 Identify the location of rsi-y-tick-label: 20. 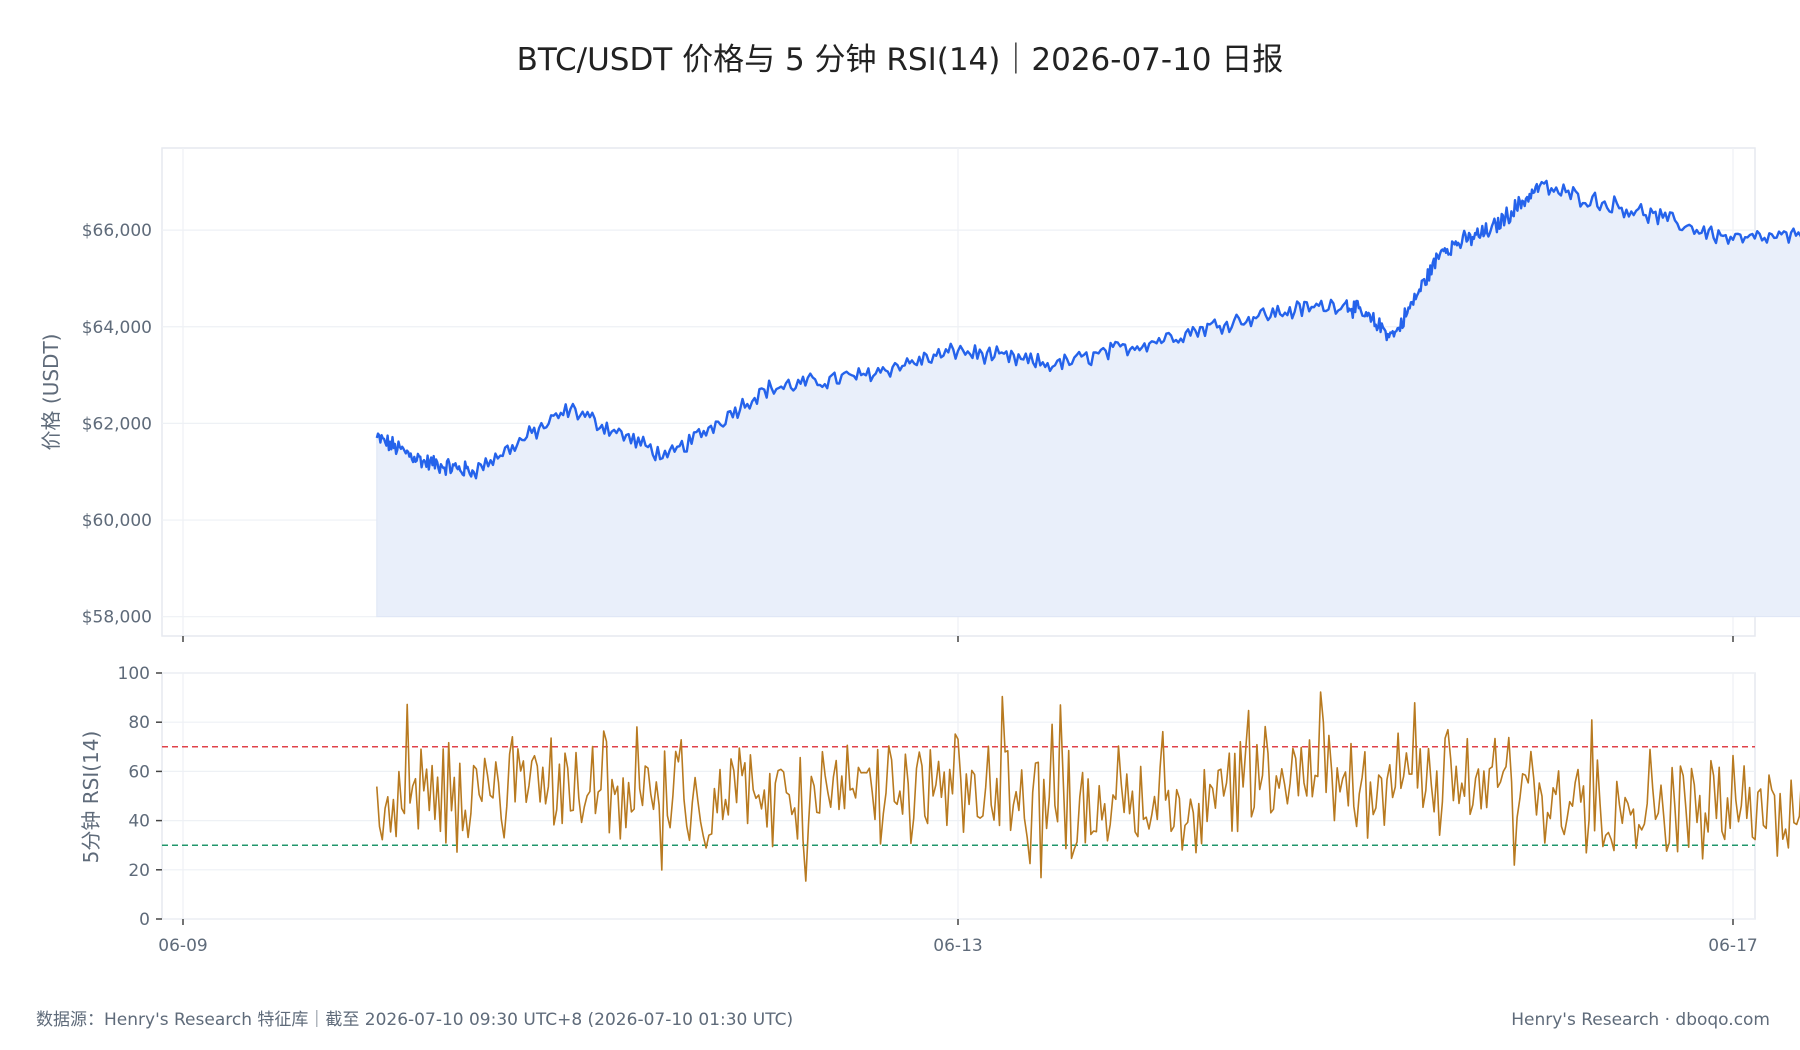
(139, 871).